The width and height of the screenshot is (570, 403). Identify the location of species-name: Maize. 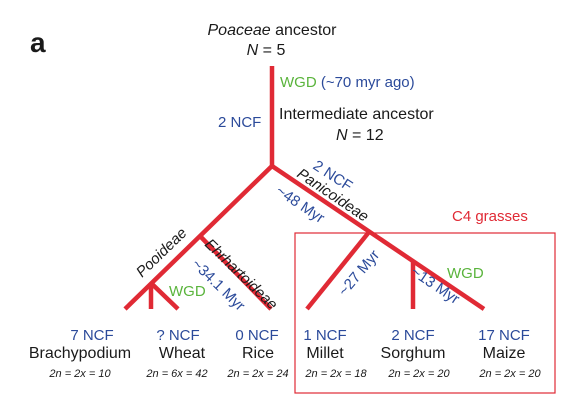
(504, 353).